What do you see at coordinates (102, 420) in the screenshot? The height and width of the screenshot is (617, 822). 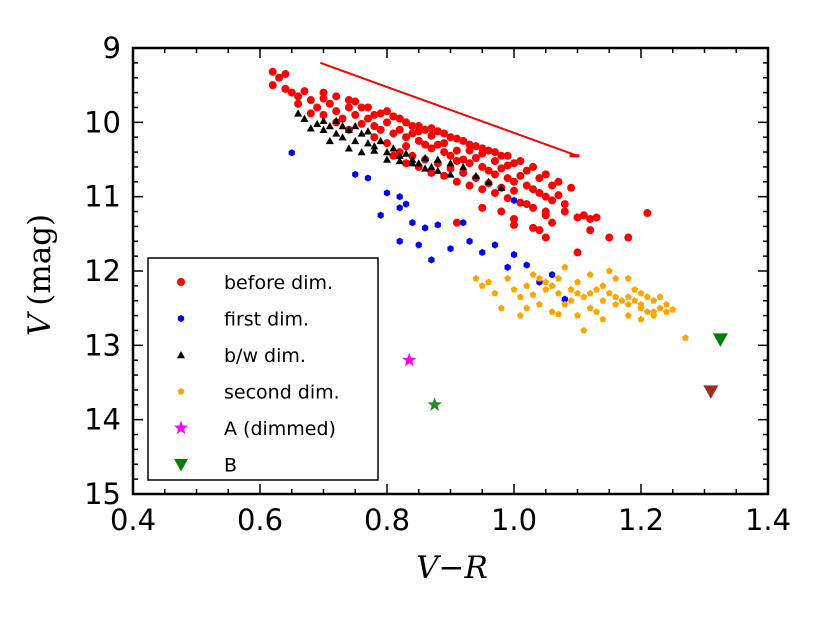 I see `y-tick-label: 14` at bounding box center [102, 420].